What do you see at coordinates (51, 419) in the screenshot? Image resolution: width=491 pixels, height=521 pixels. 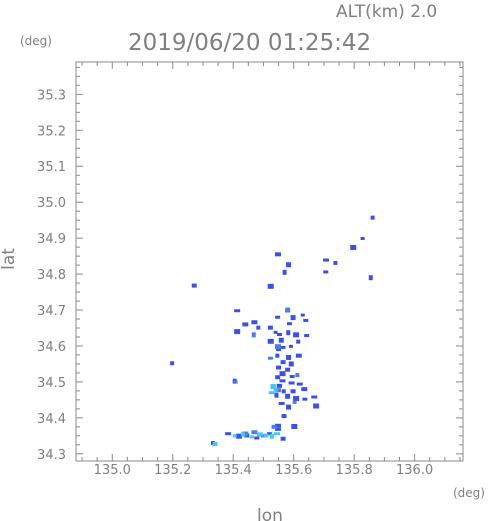 I see `y-tick-label: 34.4` at bounding box center [51, 419].